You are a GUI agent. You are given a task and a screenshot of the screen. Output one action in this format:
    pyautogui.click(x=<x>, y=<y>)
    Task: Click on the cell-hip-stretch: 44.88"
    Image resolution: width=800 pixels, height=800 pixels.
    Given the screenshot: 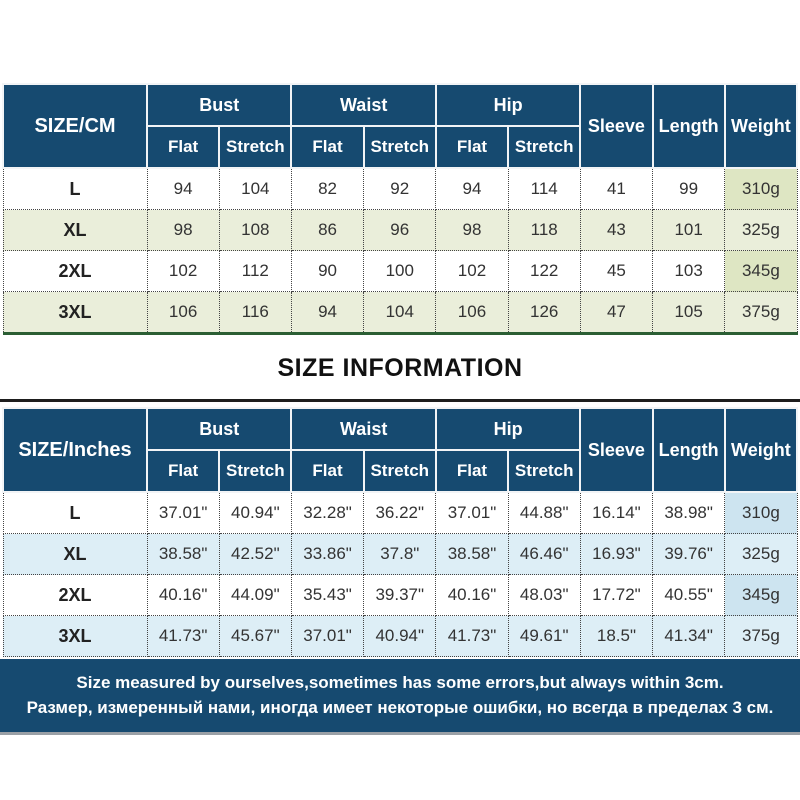 What is the action you would take?
    pyautogui.click(x=544, y=512)
    